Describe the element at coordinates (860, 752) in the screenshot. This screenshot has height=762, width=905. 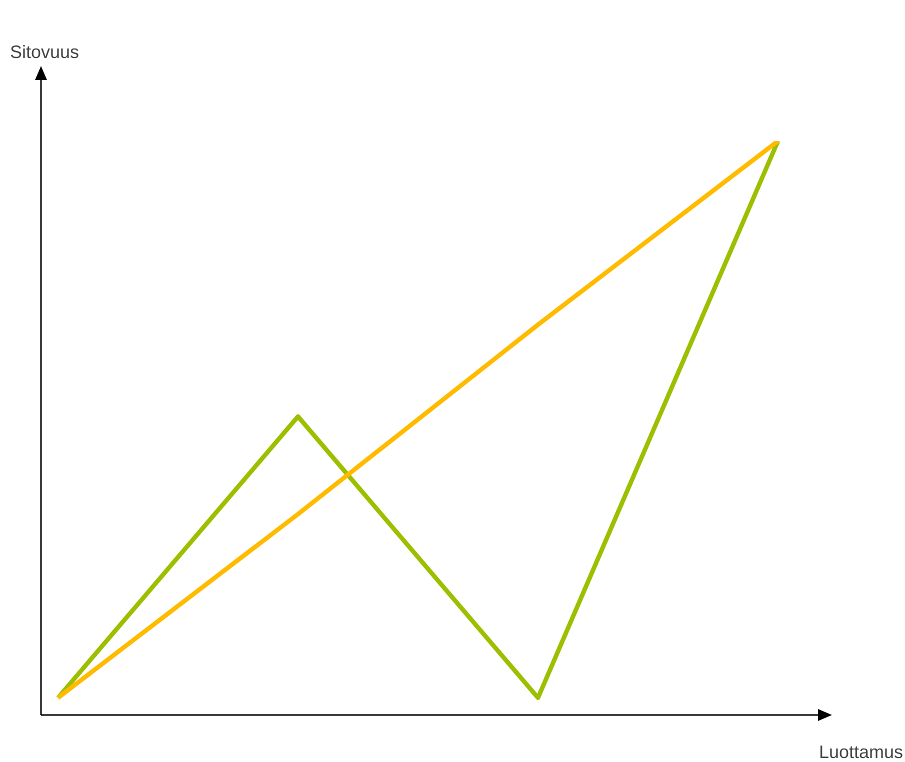
I see `x-axis-title: Luottamus` at that location.